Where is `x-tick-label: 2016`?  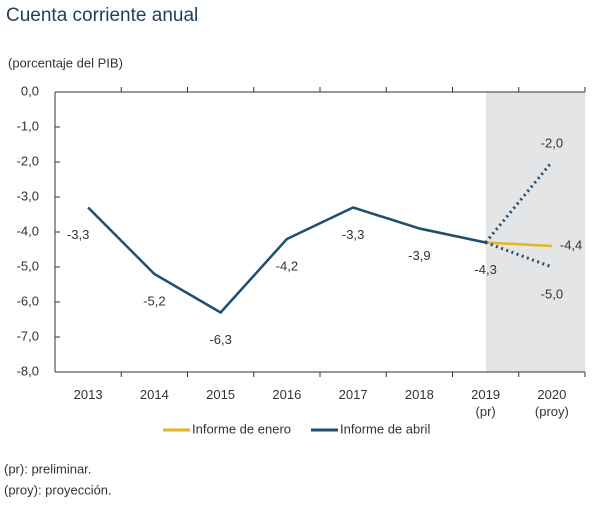 x-tick-label: 2016 is located at coordinates (286, 394).